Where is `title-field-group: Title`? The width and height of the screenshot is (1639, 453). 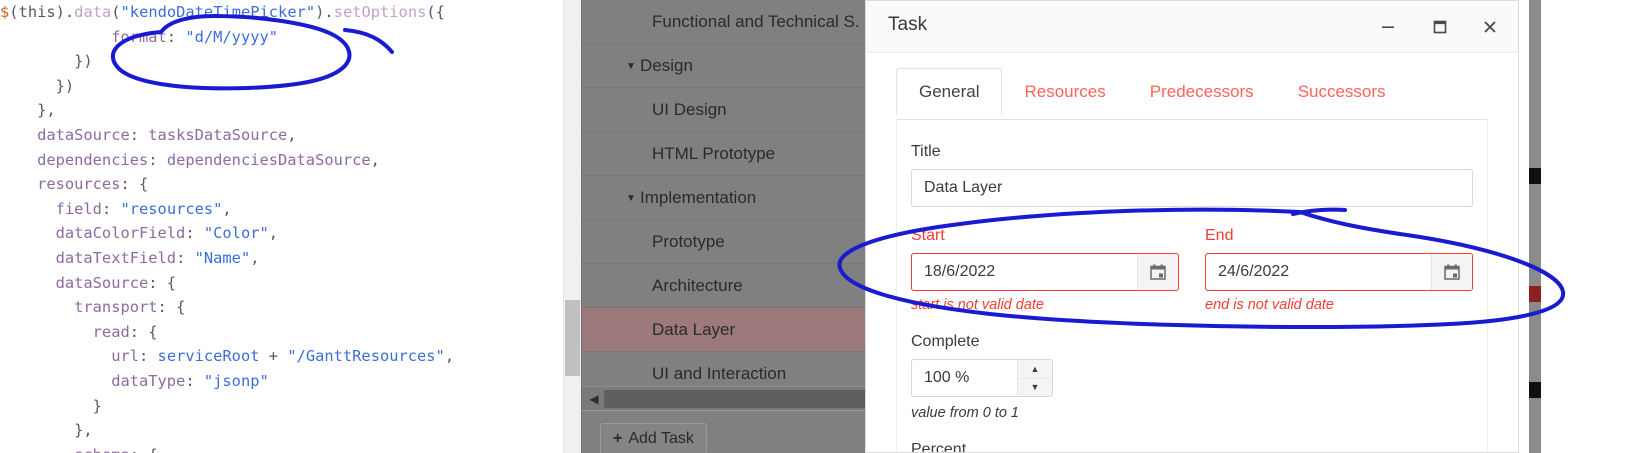 title-field-group: Title is located at coordinates (1192, 175).